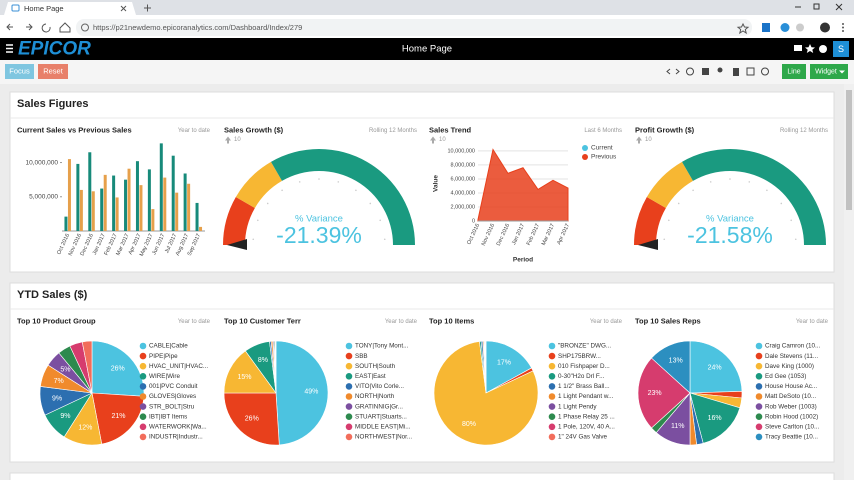  I want to click on refresh-icon, so click(765, 71).